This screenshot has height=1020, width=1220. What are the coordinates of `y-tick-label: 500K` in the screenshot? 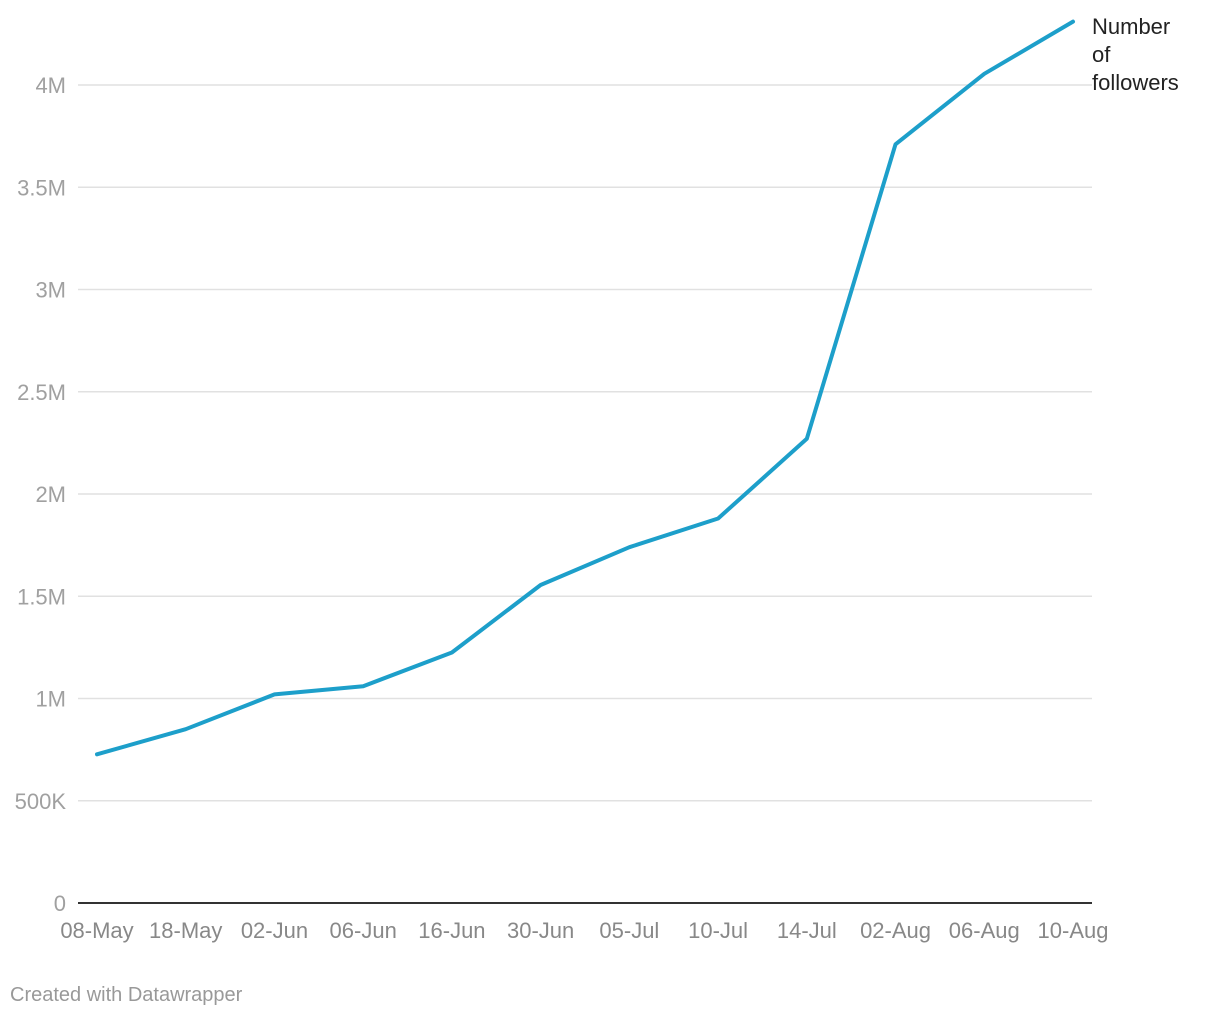 It's located at (41, 801).